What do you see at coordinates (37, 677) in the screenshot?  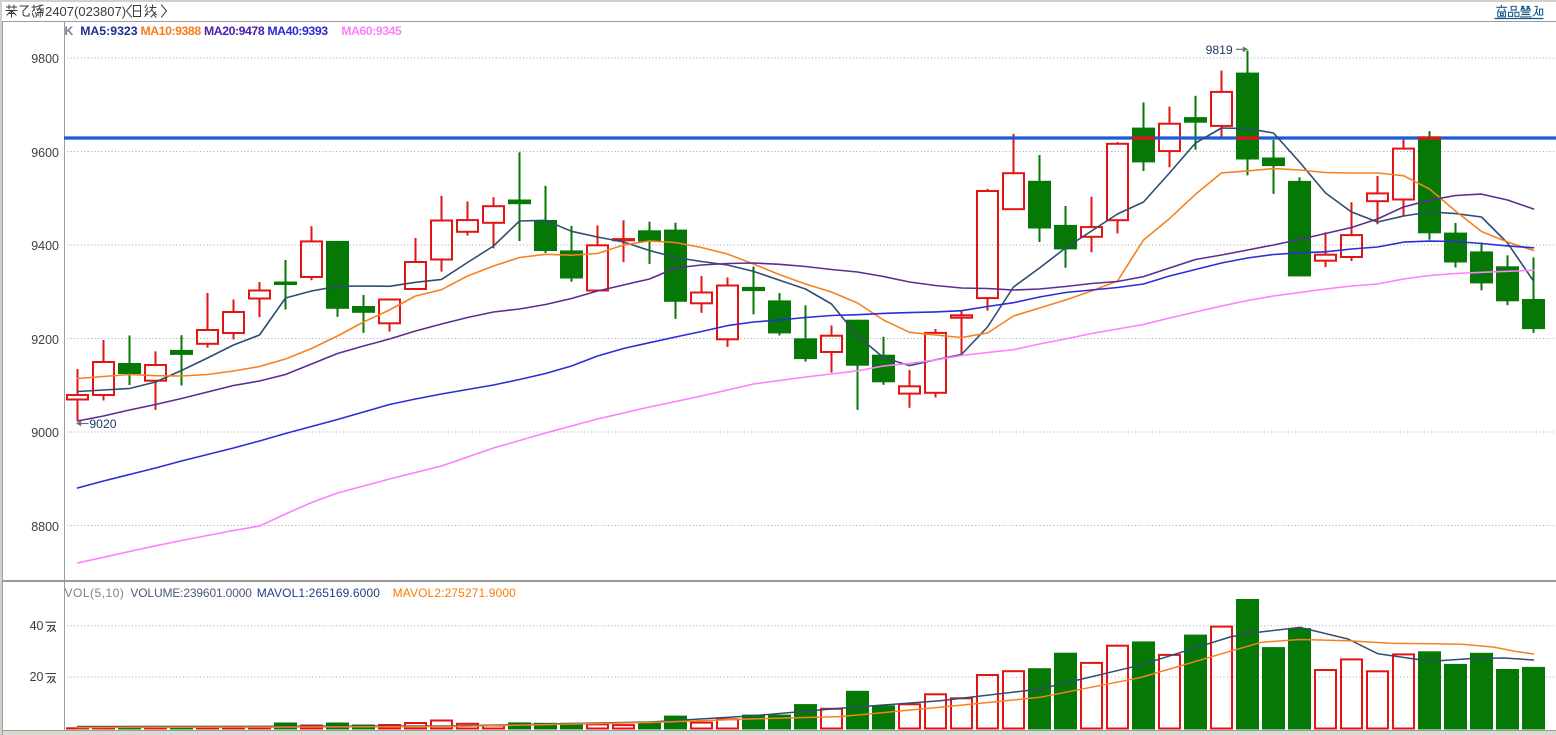 I see `svg-text: 20` at bounding box center [37, 677].